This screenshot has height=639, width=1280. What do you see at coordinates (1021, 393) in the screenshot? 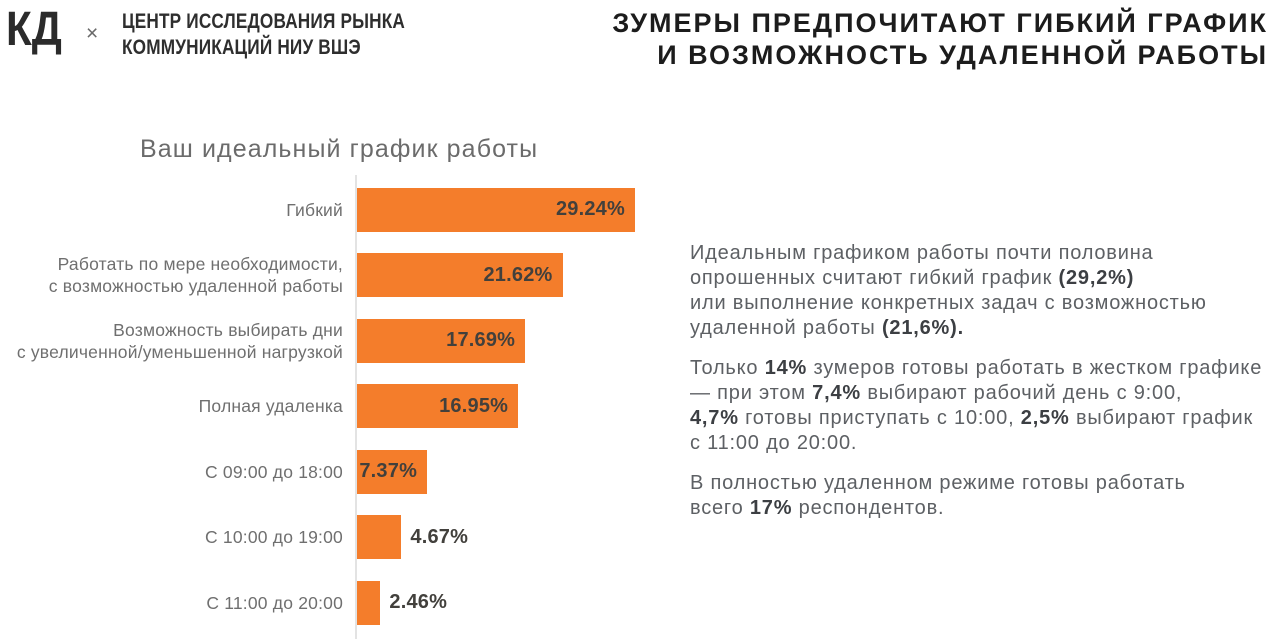
I see `summary-text: выбирают рабочий день с 9:00,` at bounding box center [1021, 393].